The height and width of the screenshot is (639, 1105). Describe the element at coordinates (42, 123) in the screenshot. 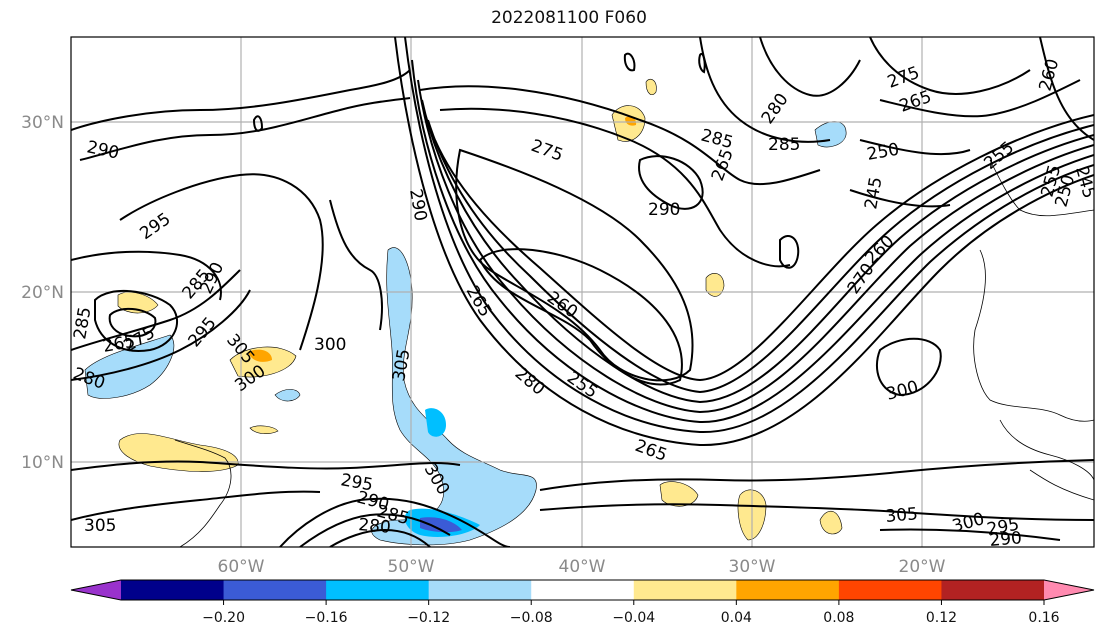

I see `lat-label: 30°N` at that location.